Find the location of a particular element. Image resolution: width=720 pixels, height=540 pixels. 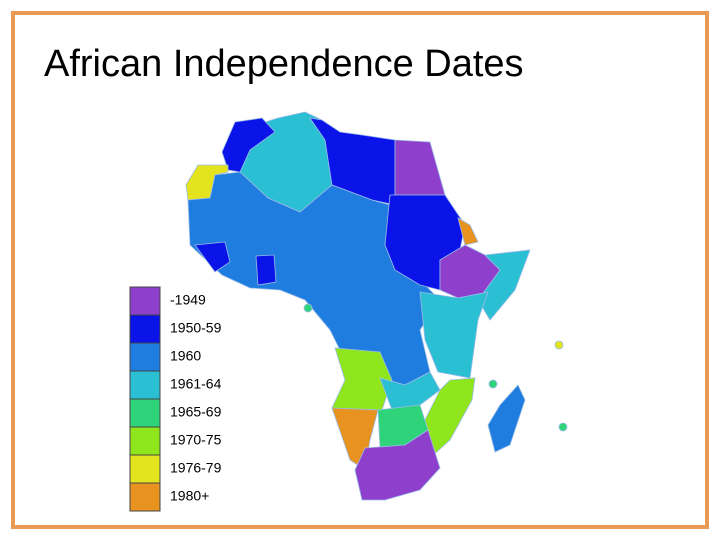

legend-label: 1976-79 is located at coordinates (196, 468).